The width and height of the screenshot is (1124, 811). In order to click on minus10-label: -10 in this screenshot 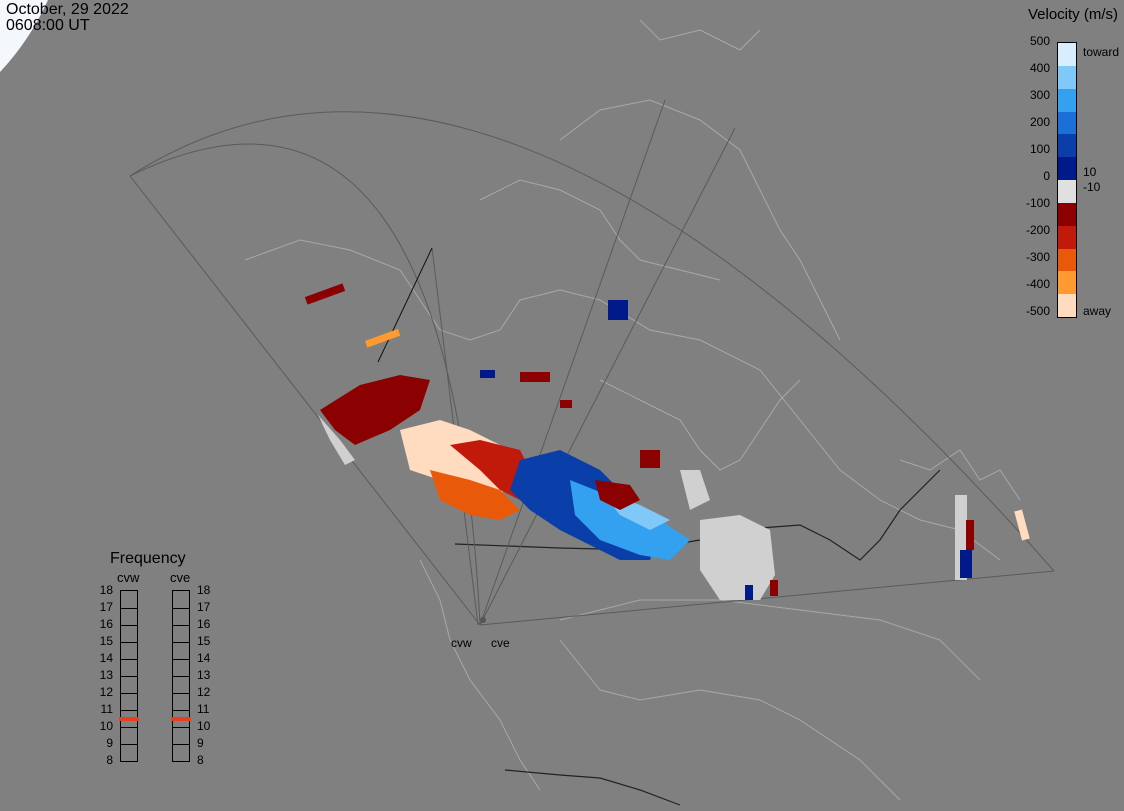, I will do `click(1092, 187)`.